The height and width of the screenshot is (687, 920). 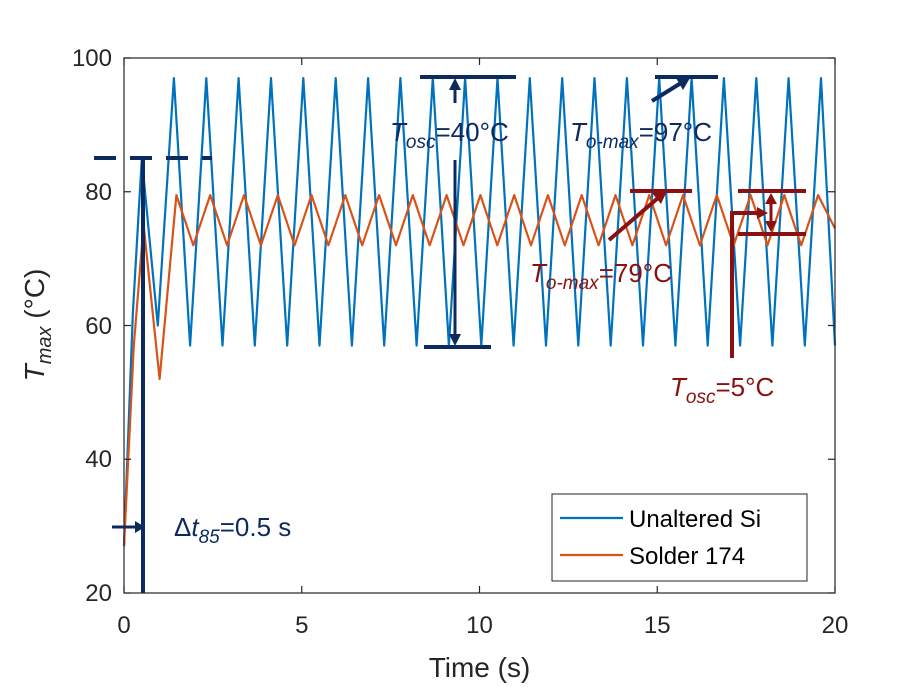 What do you see at coordinates (771, 198) in the screenshot?
I see `solder-tosc-arrow-up` at bounding box center [771, 198].